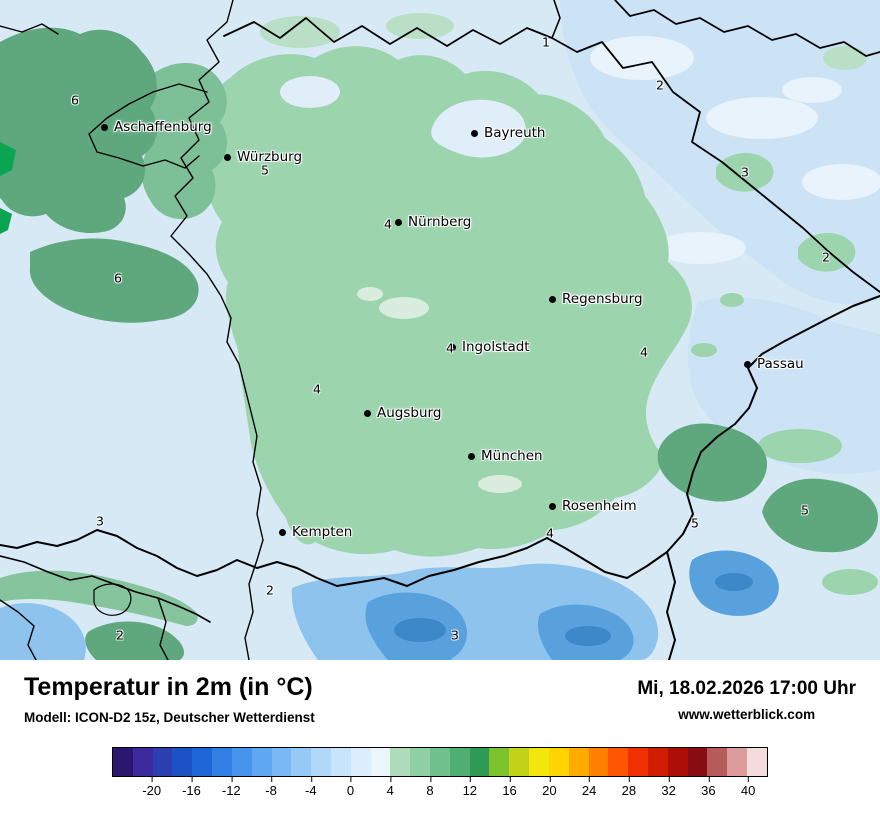 This screenshot has width=880, height=830. I want to click on city-marker-rosenheim: Rosenheim, so click(593, 506).